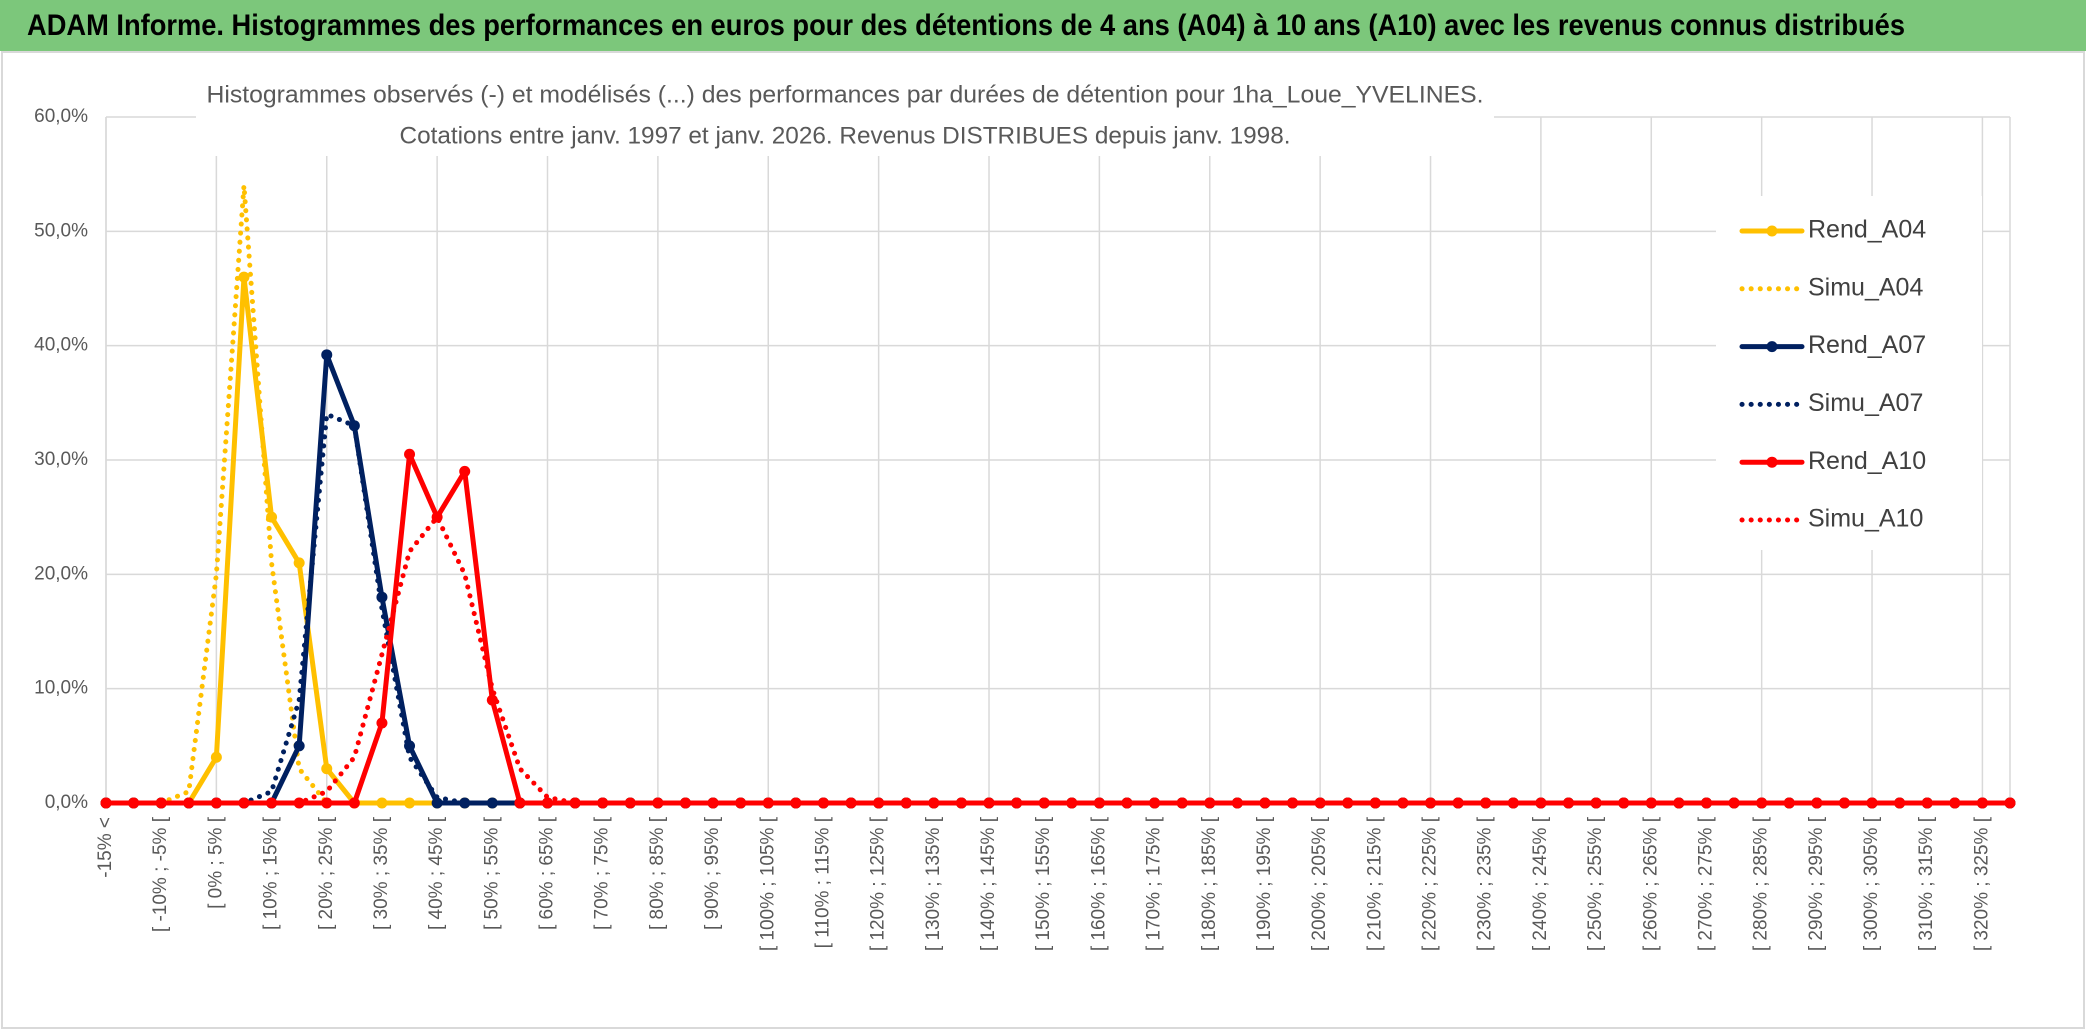 Image resolution: width=2086 pixels, height=1031 pixels. I want to click on legend-label: Simu_A07, so click(1865, 403).